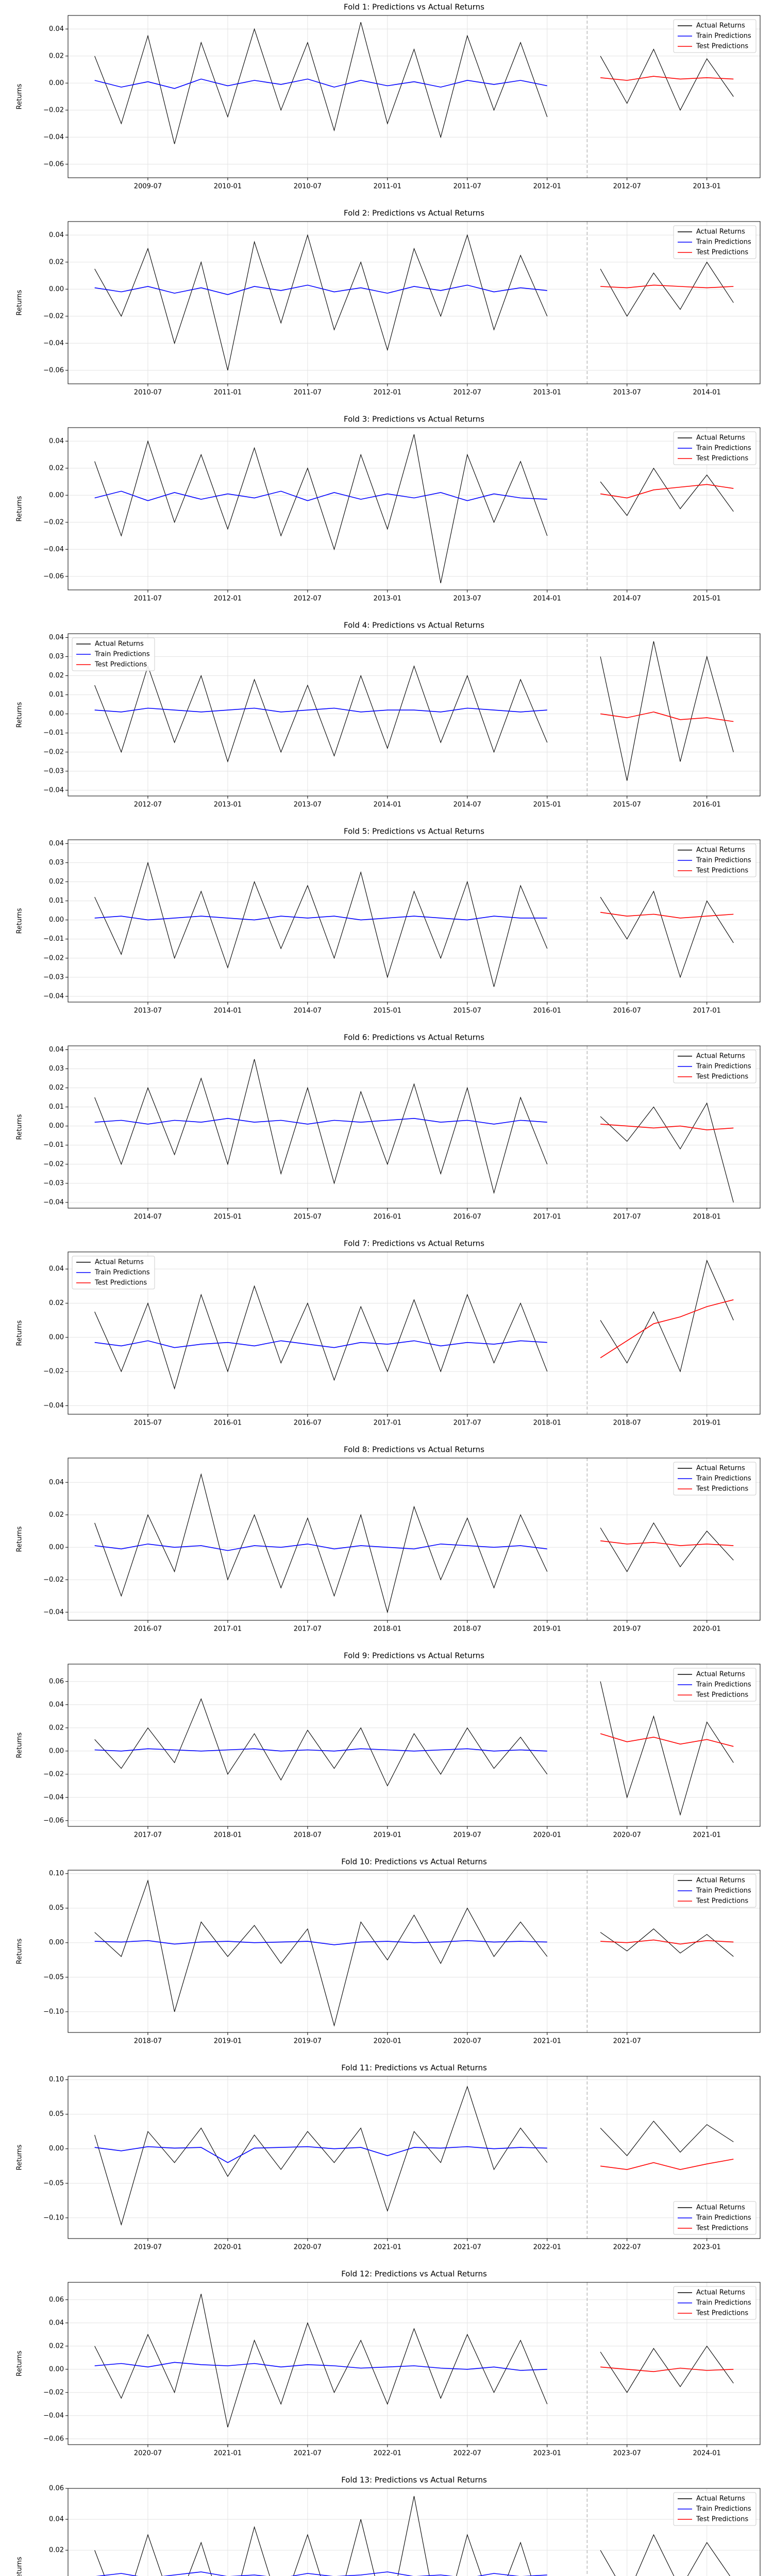  What do you see at coordinates (547, 2247) in the screenshot?
I see `x-tick-label: 2022-01` at bounding box center [547, 2247].